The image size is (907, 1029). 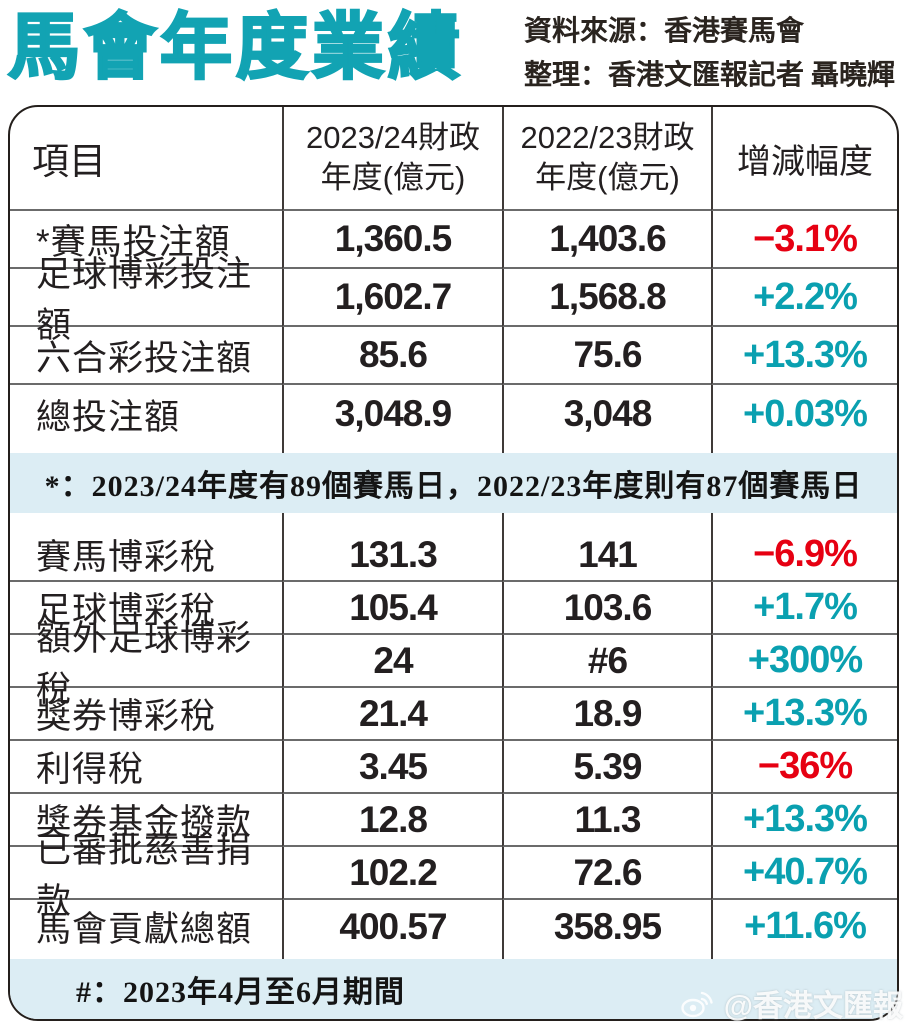 What do you see at coordinates (146, 714) in the screenshot?
I see `row-label: 獎券博彩稅` at bounding box center [146, 714].